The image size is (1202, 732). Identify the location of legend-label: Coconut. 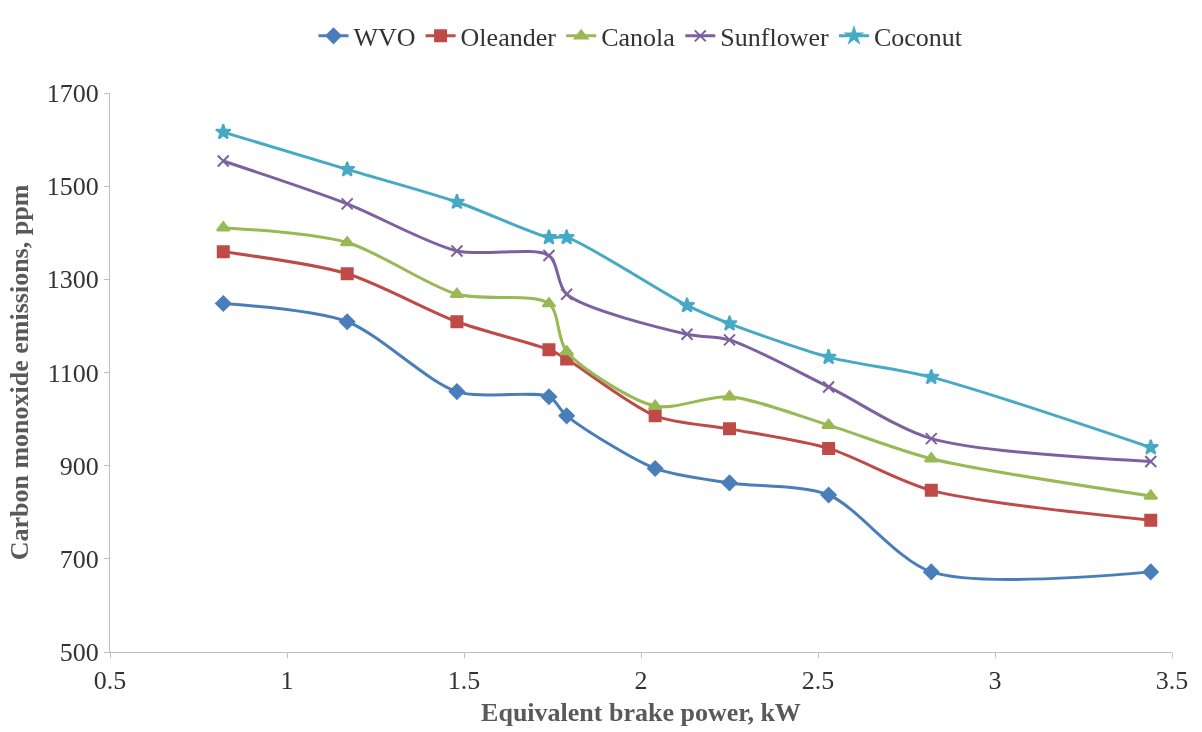
(918, 37).